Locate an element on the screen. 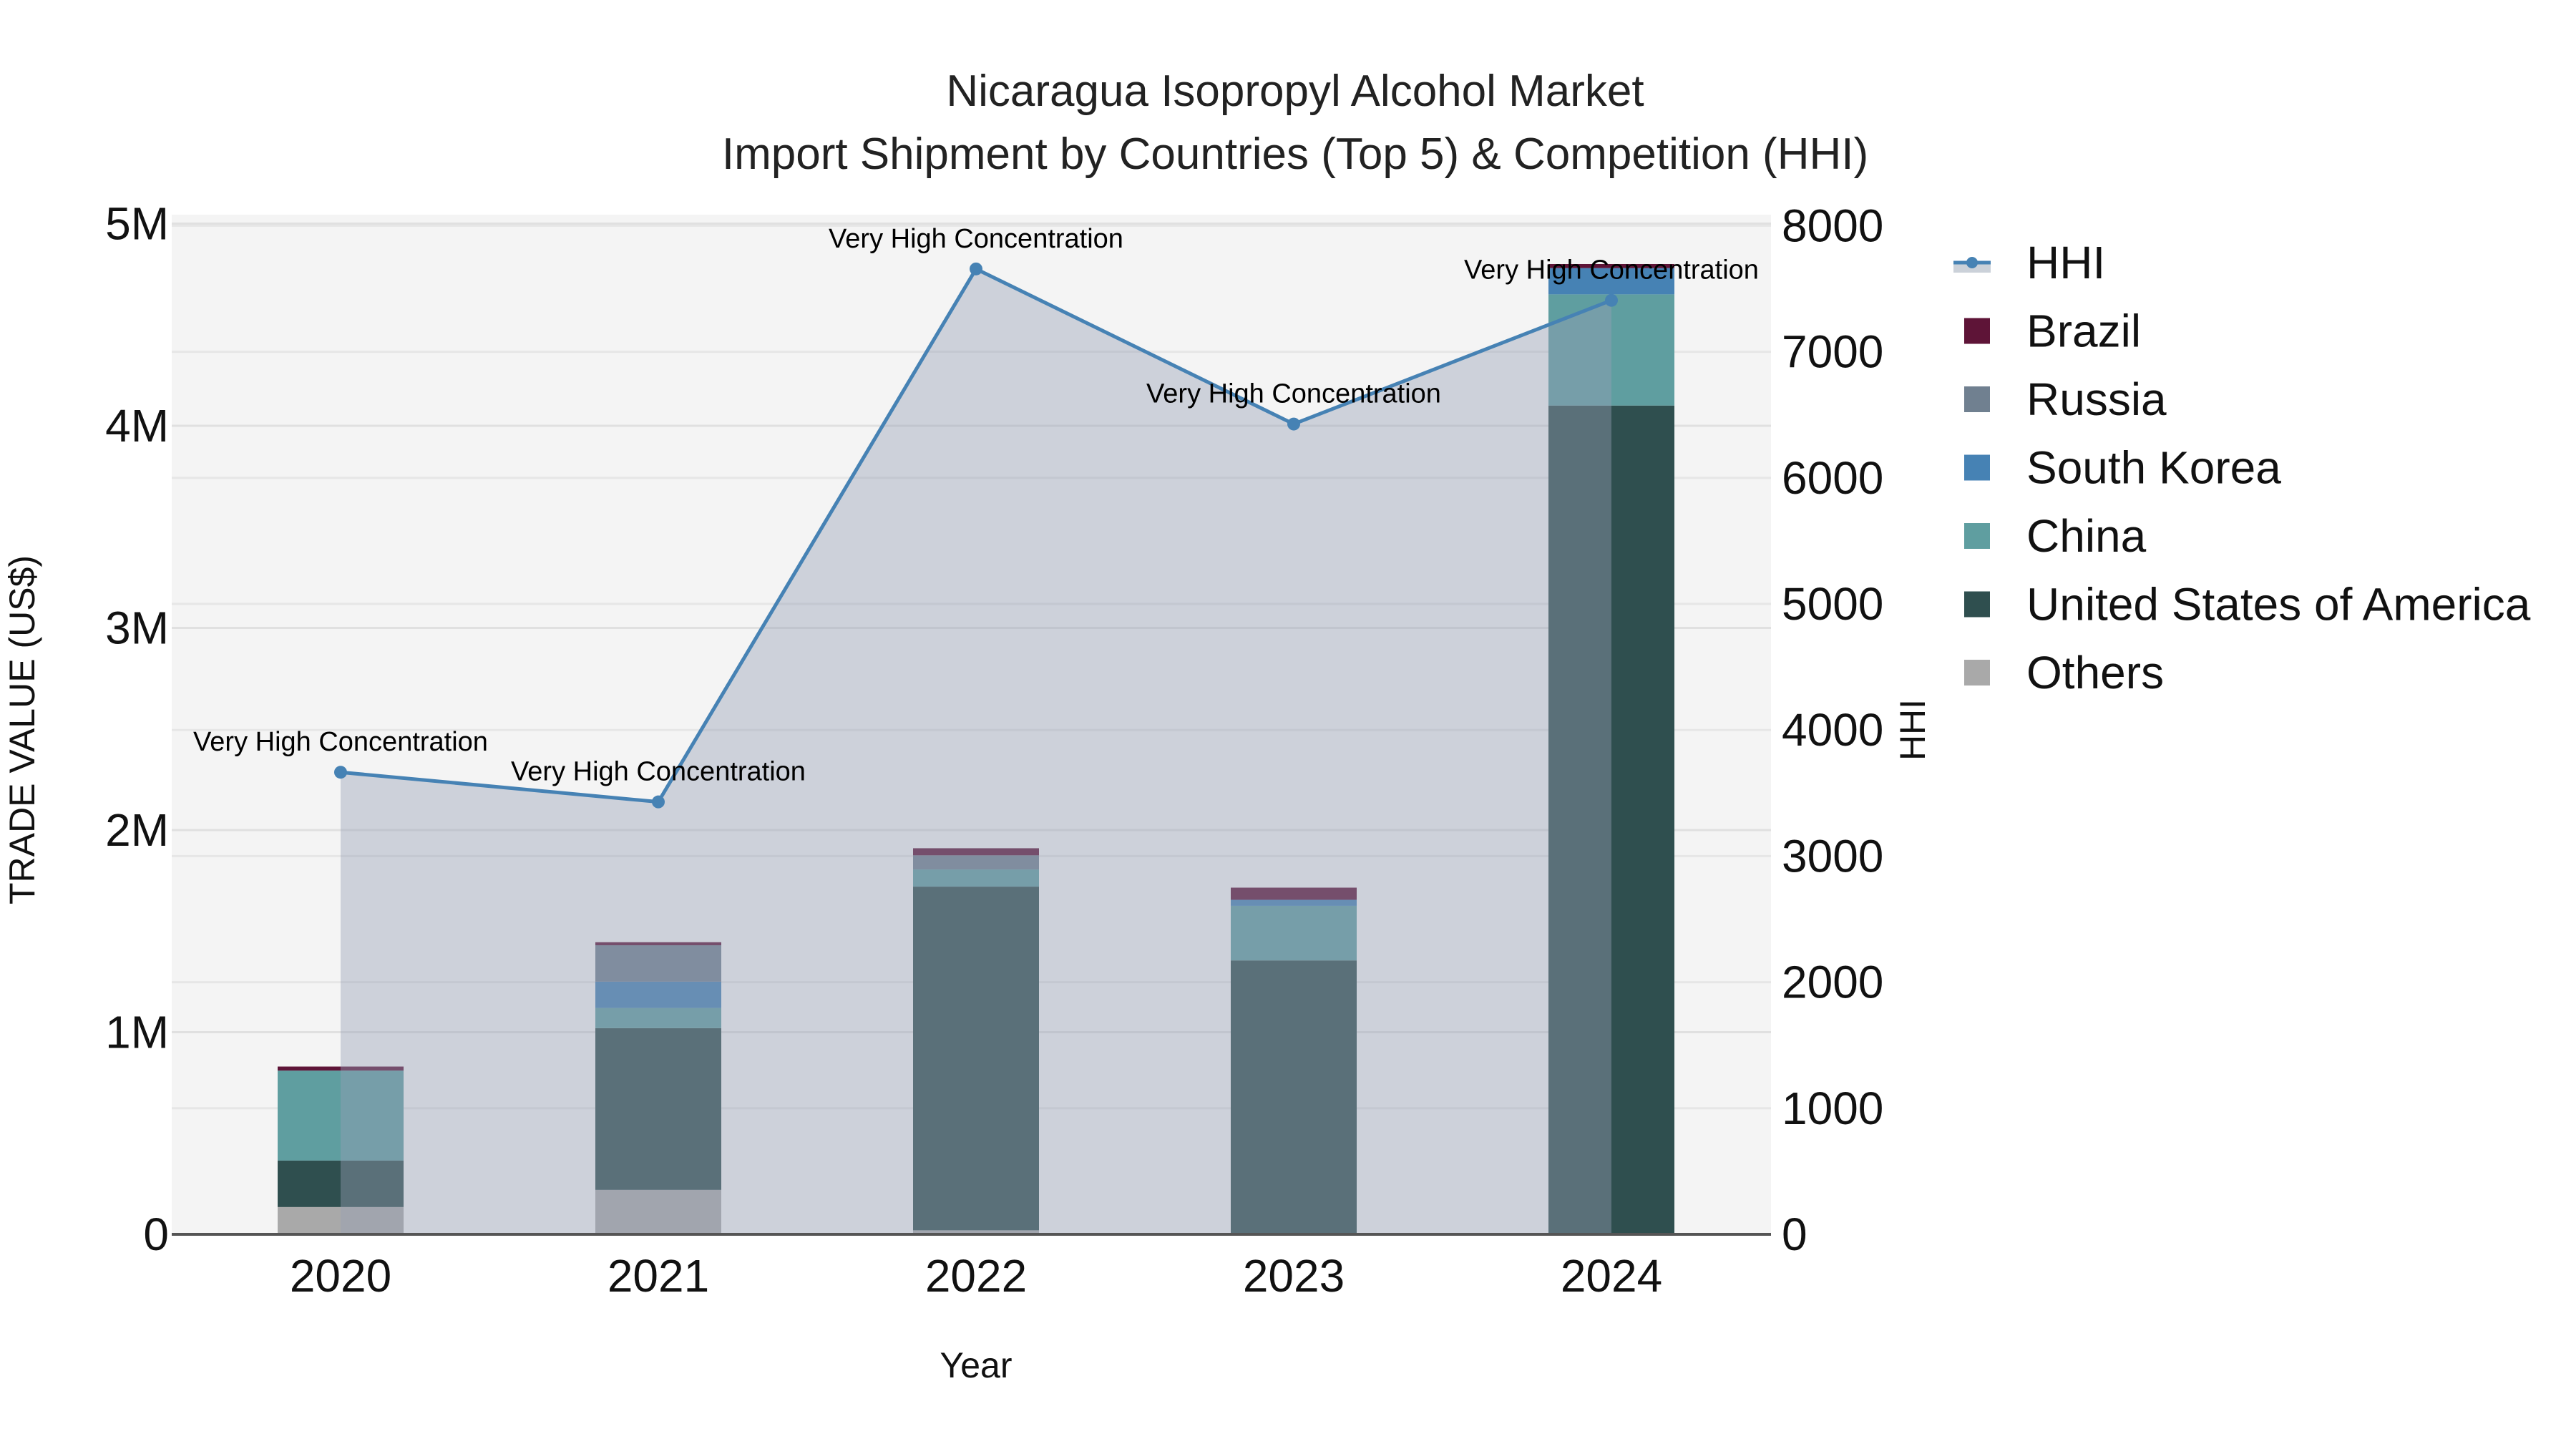 This screenshot has width=2576, height=1449. legend-item-hhi: HHI is located at coordinates (2029, 262).